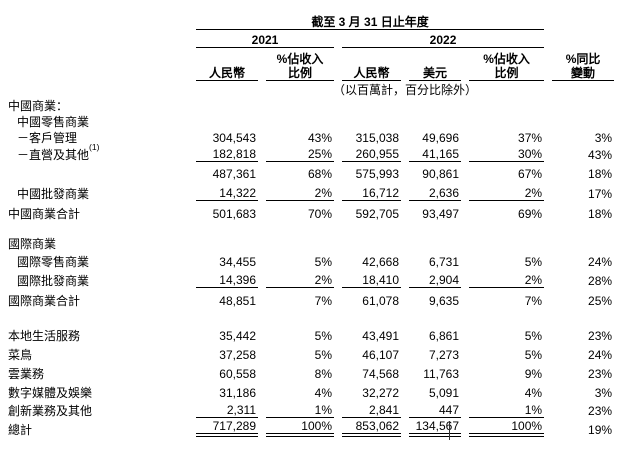 This screenshot has height=452, width=618. Describe the element at coordinates (443, 40) in the screenshot. I see `year-2022-header: 2022` at that location.